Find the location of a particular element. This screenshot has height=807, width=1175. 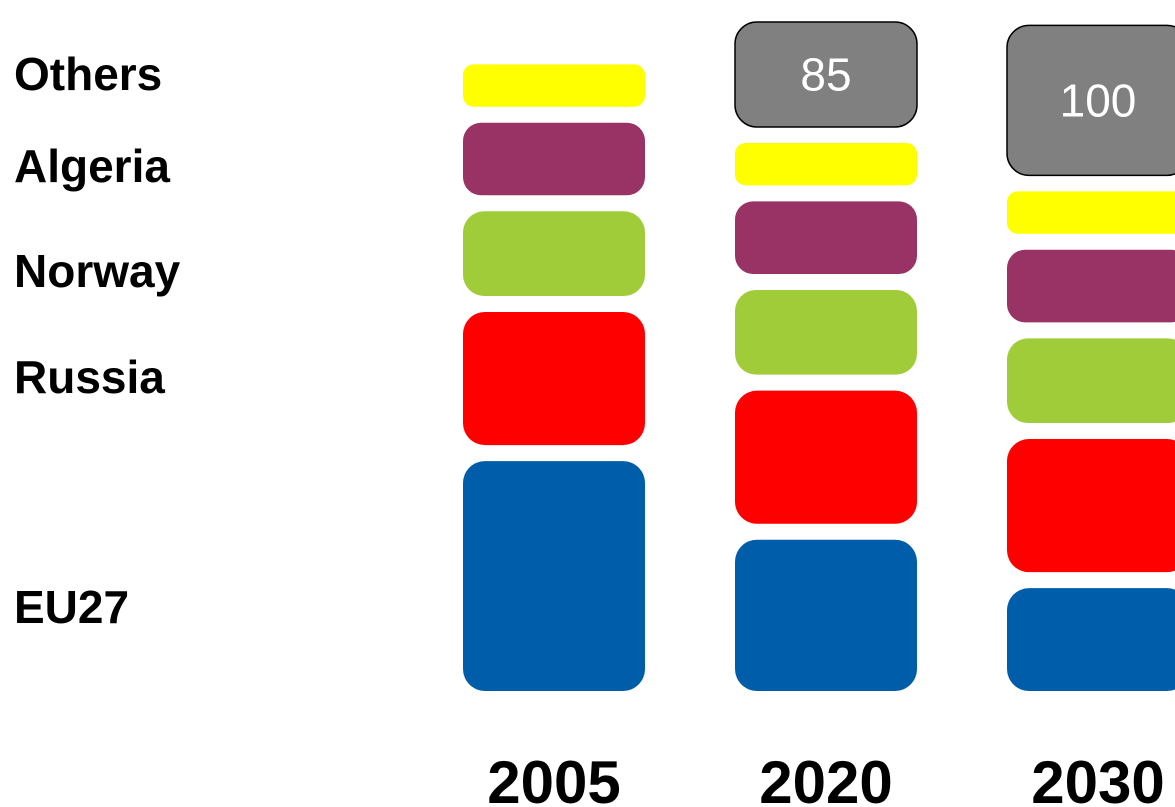

legend-label-eu27: EU27 is located at coordinates (71, 607).